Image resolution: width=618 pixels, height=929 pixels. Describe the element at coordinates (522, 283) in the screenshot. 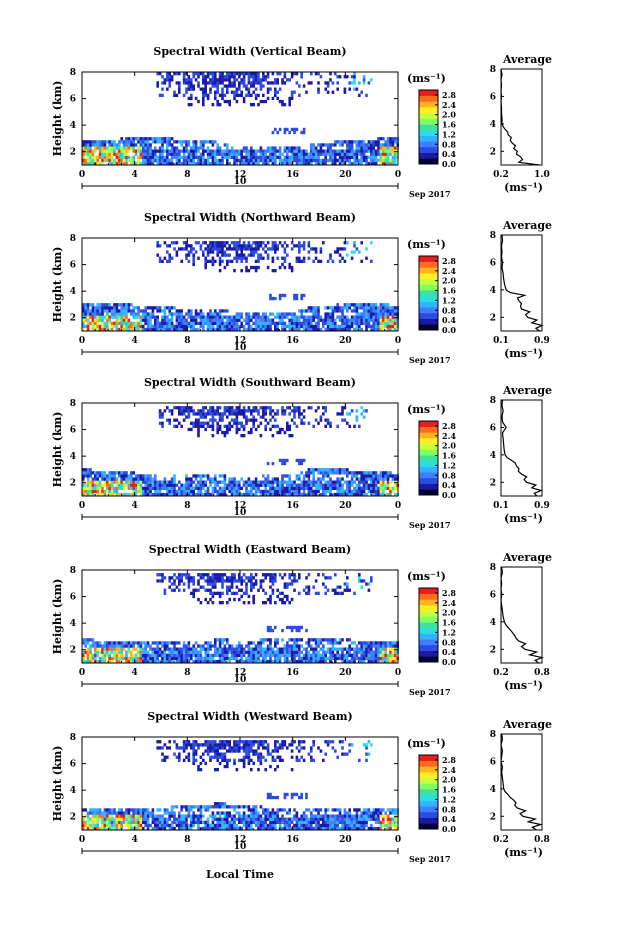

I see `avg-profile-line` at that location.